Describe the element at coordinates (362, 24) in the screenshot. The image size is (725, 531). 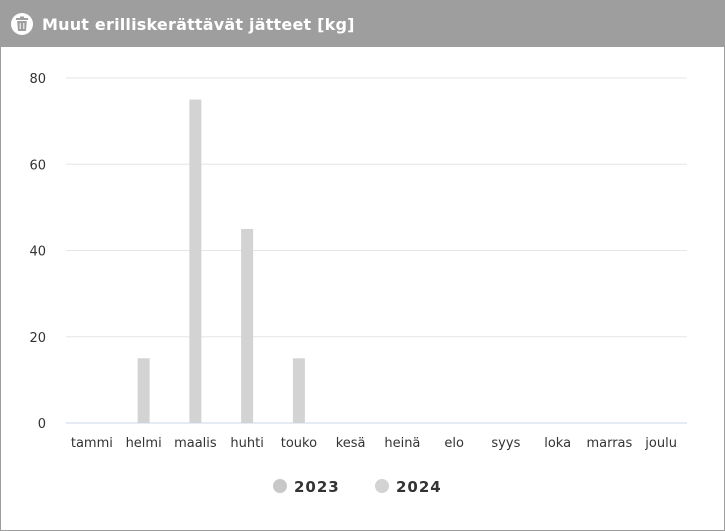
I see `chart-header: Muut erilliskerättävät jätteet [kg]` at that location.